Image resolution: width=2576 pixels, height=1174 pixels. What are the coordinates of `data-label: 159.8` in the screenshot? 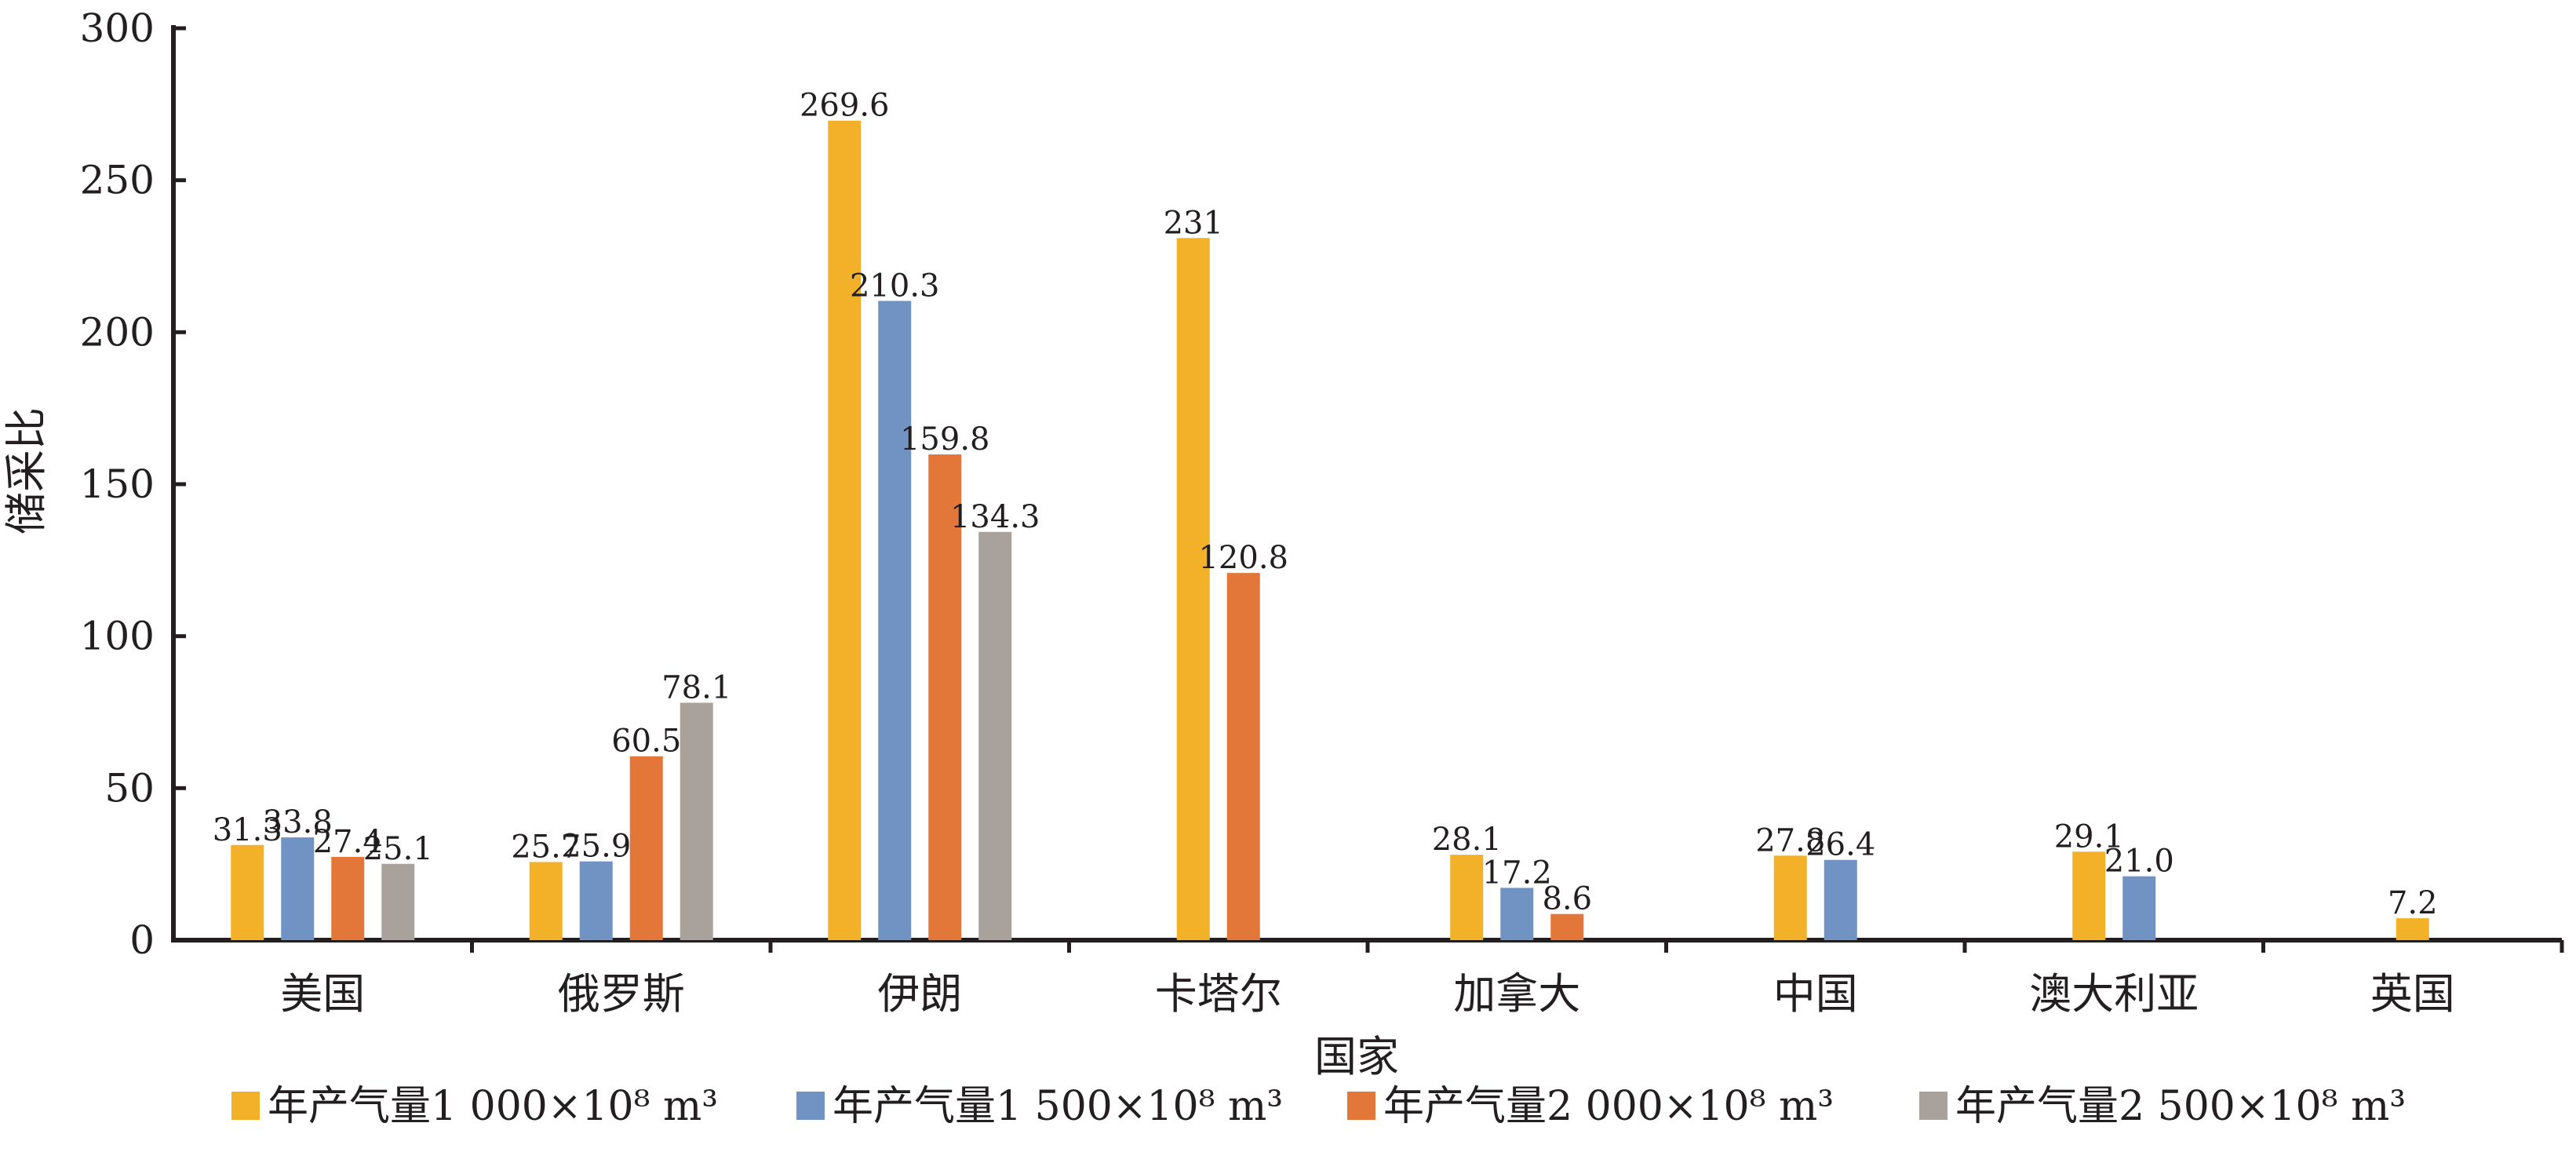 It's located at (945, 439).